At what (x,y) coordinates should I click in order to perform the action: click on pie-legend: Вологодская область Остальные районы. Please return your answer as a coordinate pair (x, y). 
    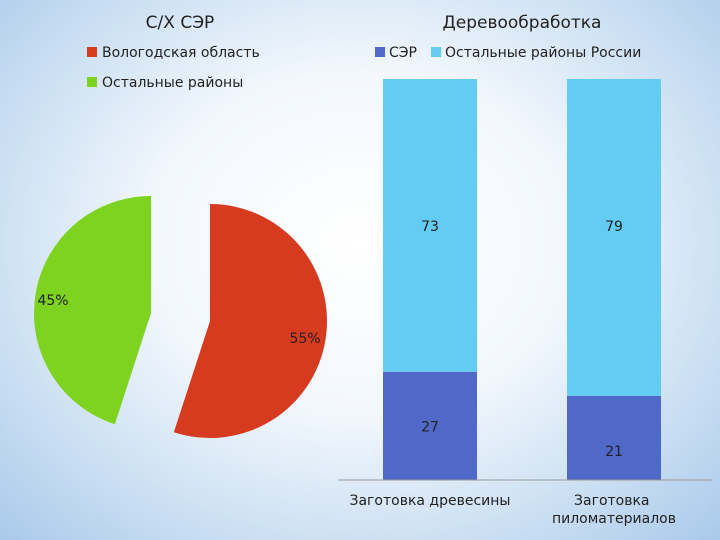
    Looking at the image, I should click on (173, 68).